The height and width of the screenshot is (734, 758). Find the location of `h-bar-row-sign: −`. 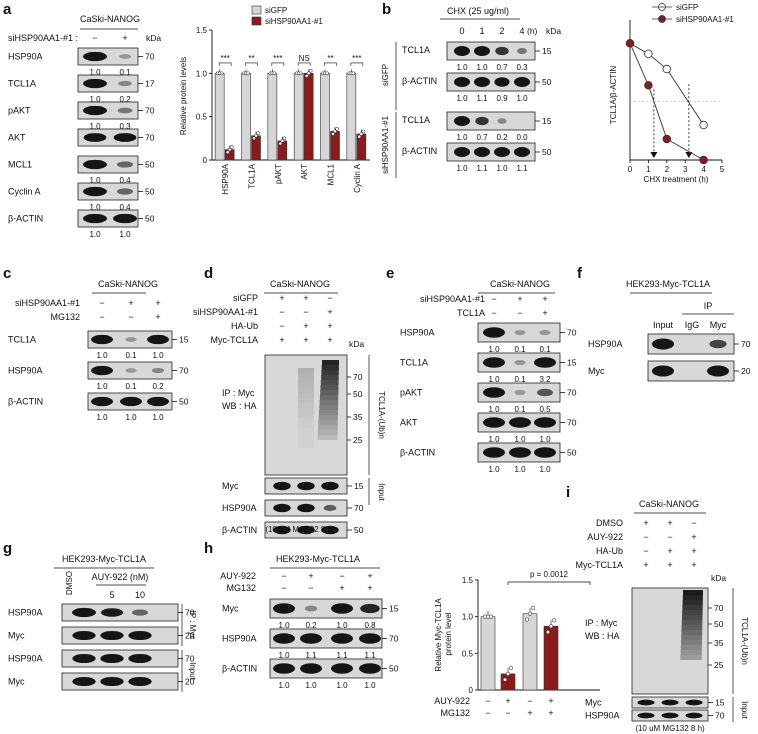

h-bar-row-sign: − is located at coordinates (529, 701).